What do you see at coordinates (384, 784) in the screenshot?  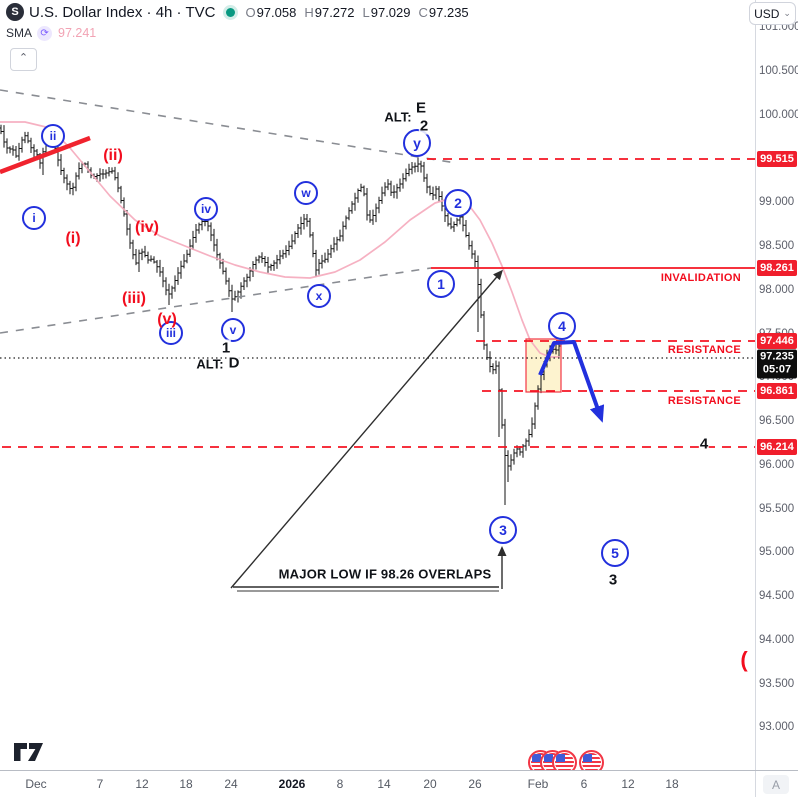 I see `time-tick-label: 14` at bounding box center [384, 784].